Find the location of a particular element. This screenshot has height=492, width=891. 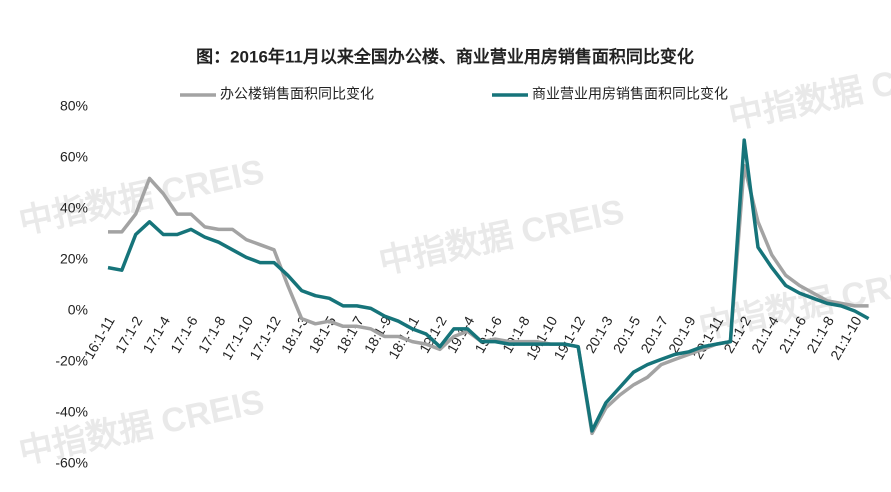

legend-label: 商业营业用房销售面积同比变化 is located at coordinates (630, 94).